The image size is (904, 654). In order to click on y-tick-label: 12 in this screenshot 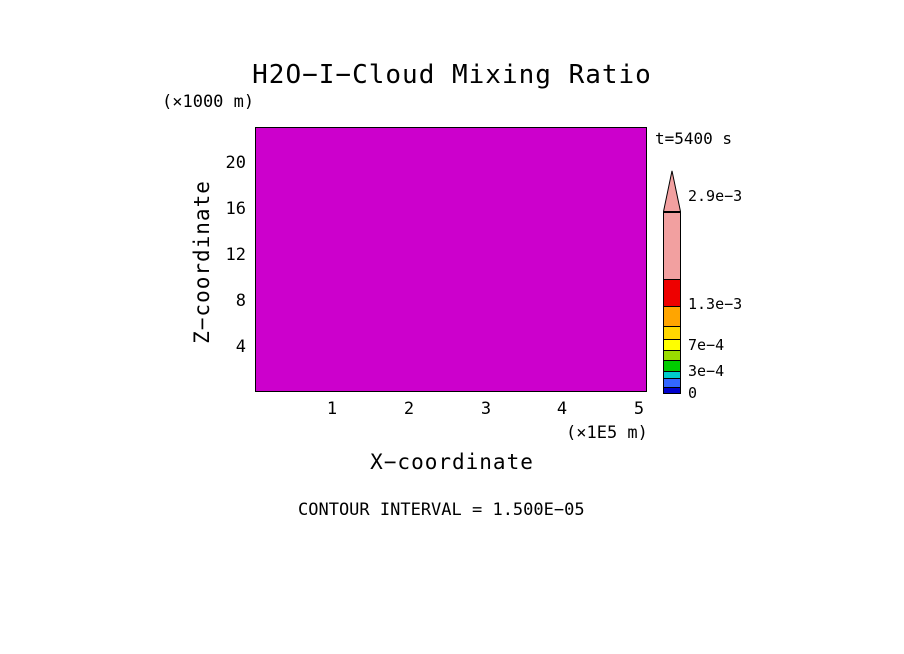, I will do `click(235, 255)`.